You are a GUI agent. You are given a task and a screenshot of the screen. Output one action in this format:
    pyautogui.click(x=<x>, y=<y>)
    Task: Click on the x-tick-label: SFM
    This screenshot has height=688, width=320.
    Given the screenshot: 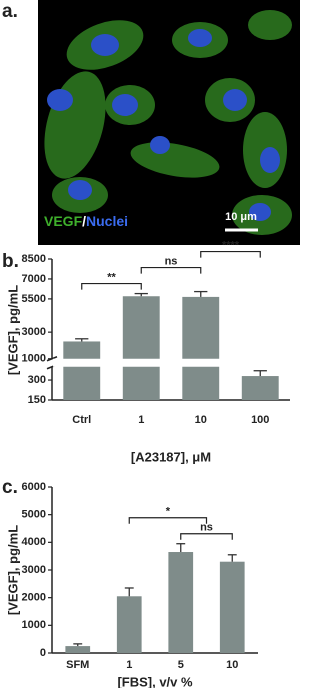 What is the action you would take?
    pyautogui.click(x=77, y=665)
    